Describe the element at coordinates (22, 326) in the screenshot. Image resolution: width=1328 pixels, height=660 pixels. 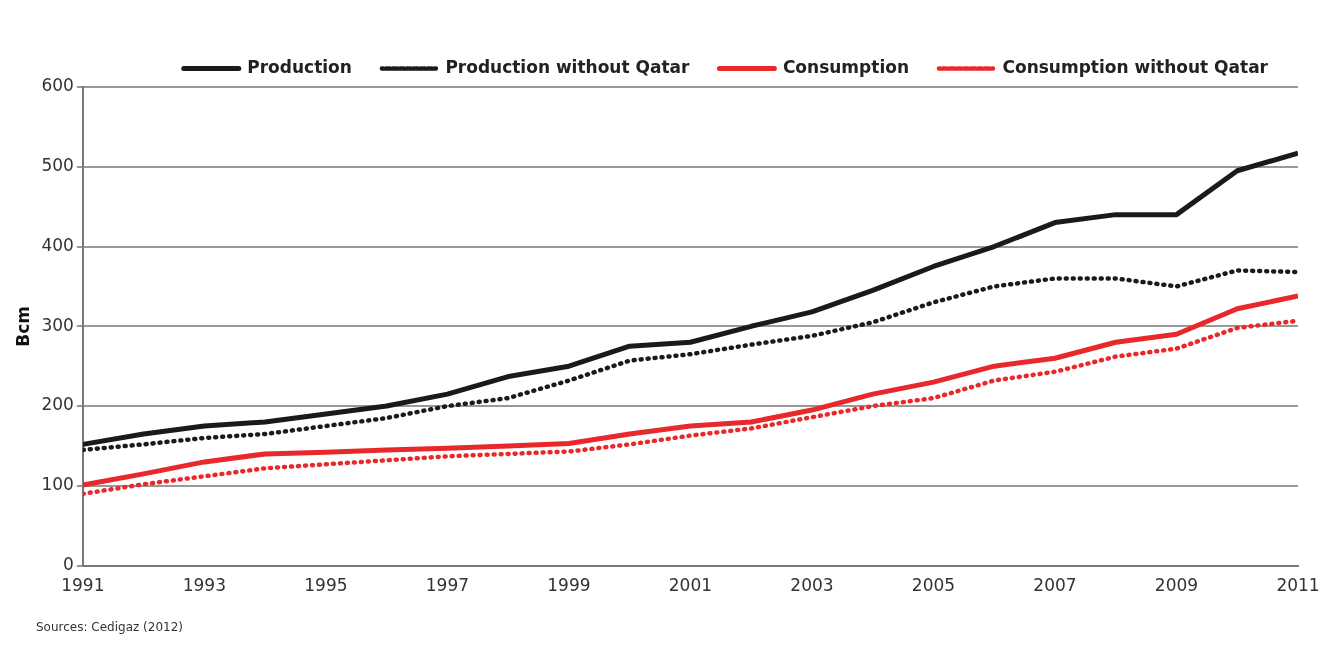
I see `y-axis-title: Bcm` at that location.